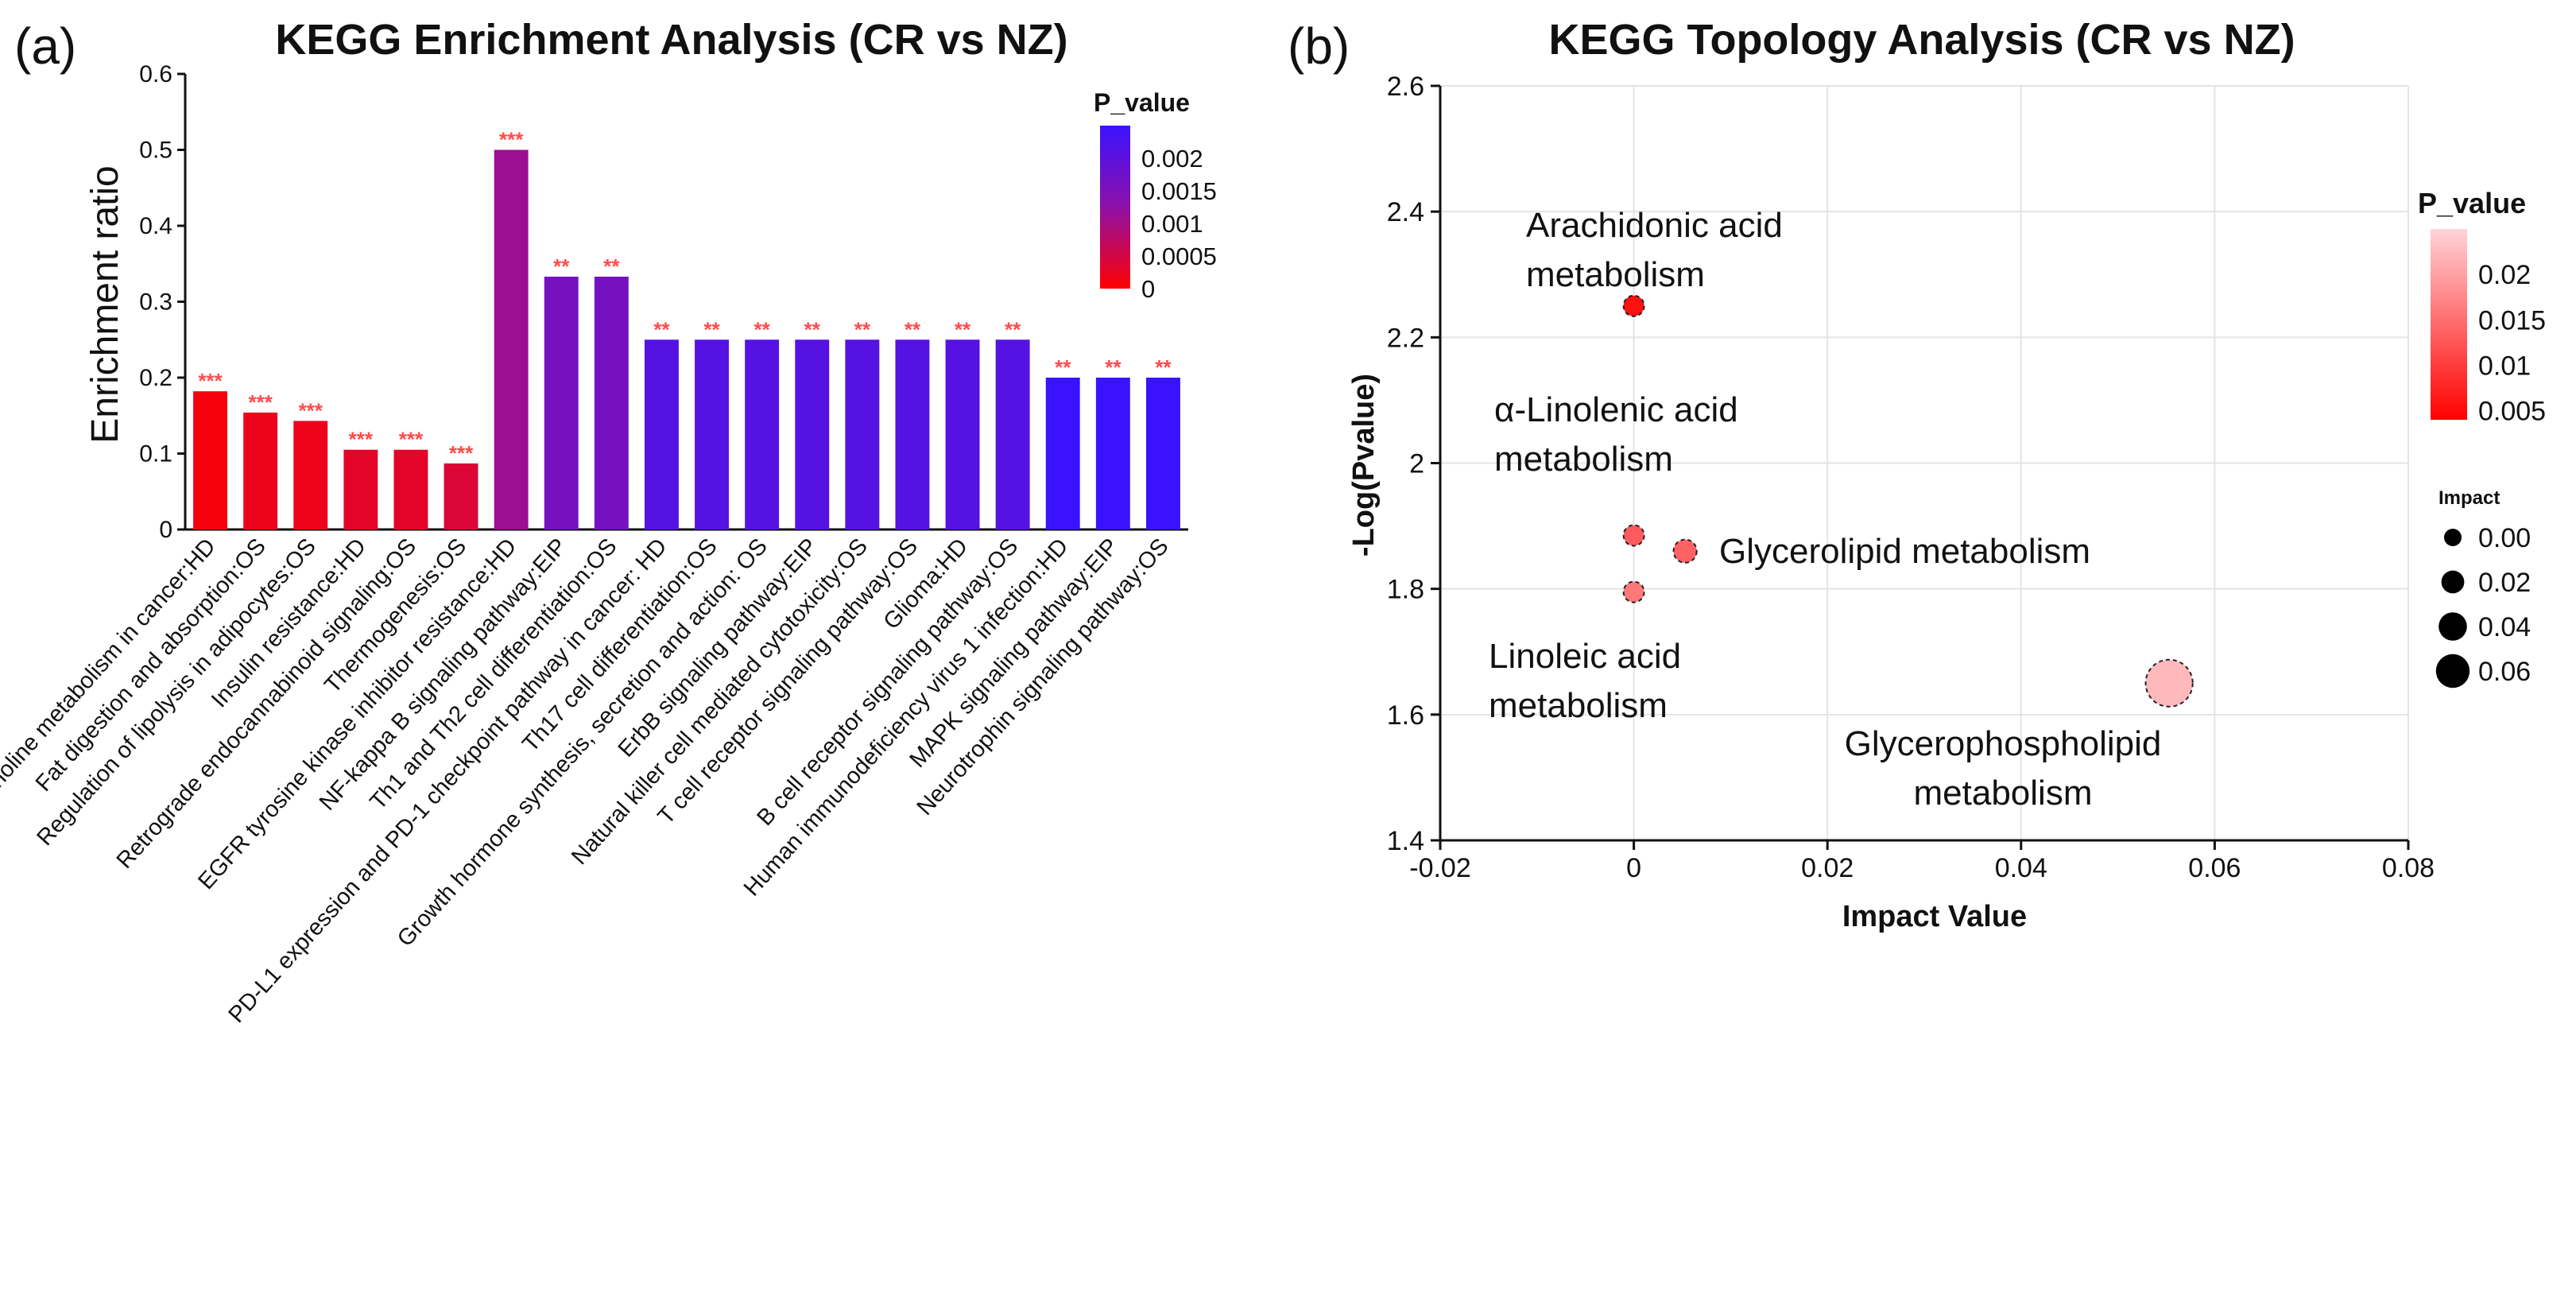  Describe the element at coordinates (1142, 102) in the screenshot. I see `chart-a-legend-title: P_value` at that location.